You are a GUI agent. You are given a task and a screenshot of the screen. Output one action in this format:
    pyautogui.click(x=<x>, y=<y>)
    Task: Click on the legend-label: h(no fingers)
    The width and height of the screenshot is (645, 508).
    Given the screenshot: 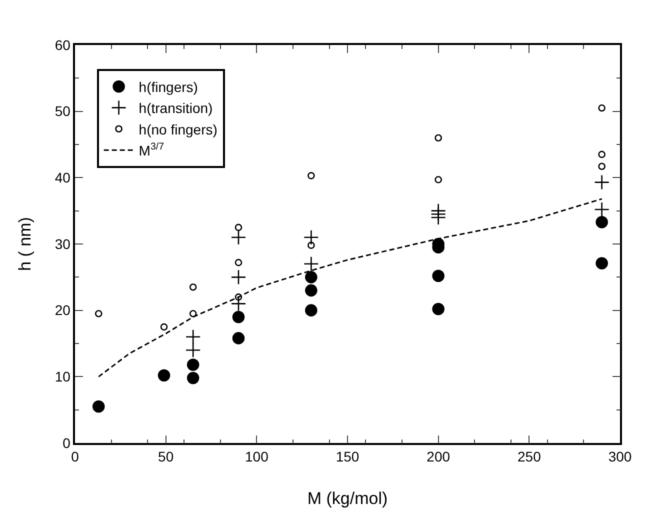 What is the action you would take?
    pyautogui.click(x=178, y=129)
    